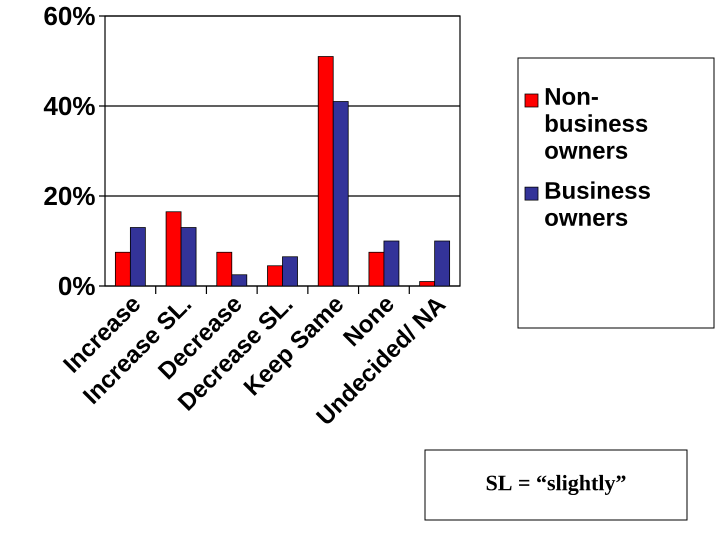 The image size is (716, 545). I want to click on legend-label: Non-business owners, so click(596, 123).